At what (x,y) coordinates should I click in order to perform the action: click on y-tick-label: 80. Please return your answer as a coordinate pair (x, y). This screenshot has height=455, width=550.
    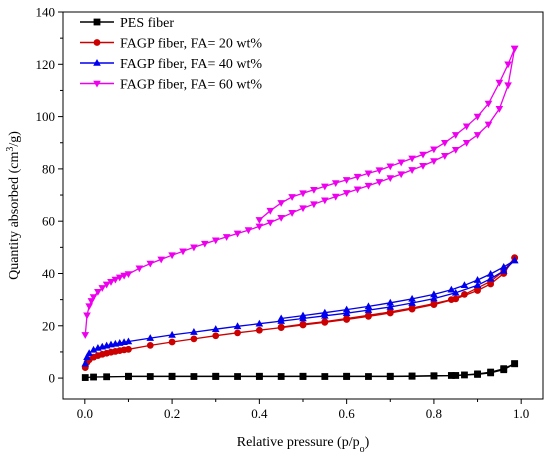
    Looking at the image, I should click on (48, 168).